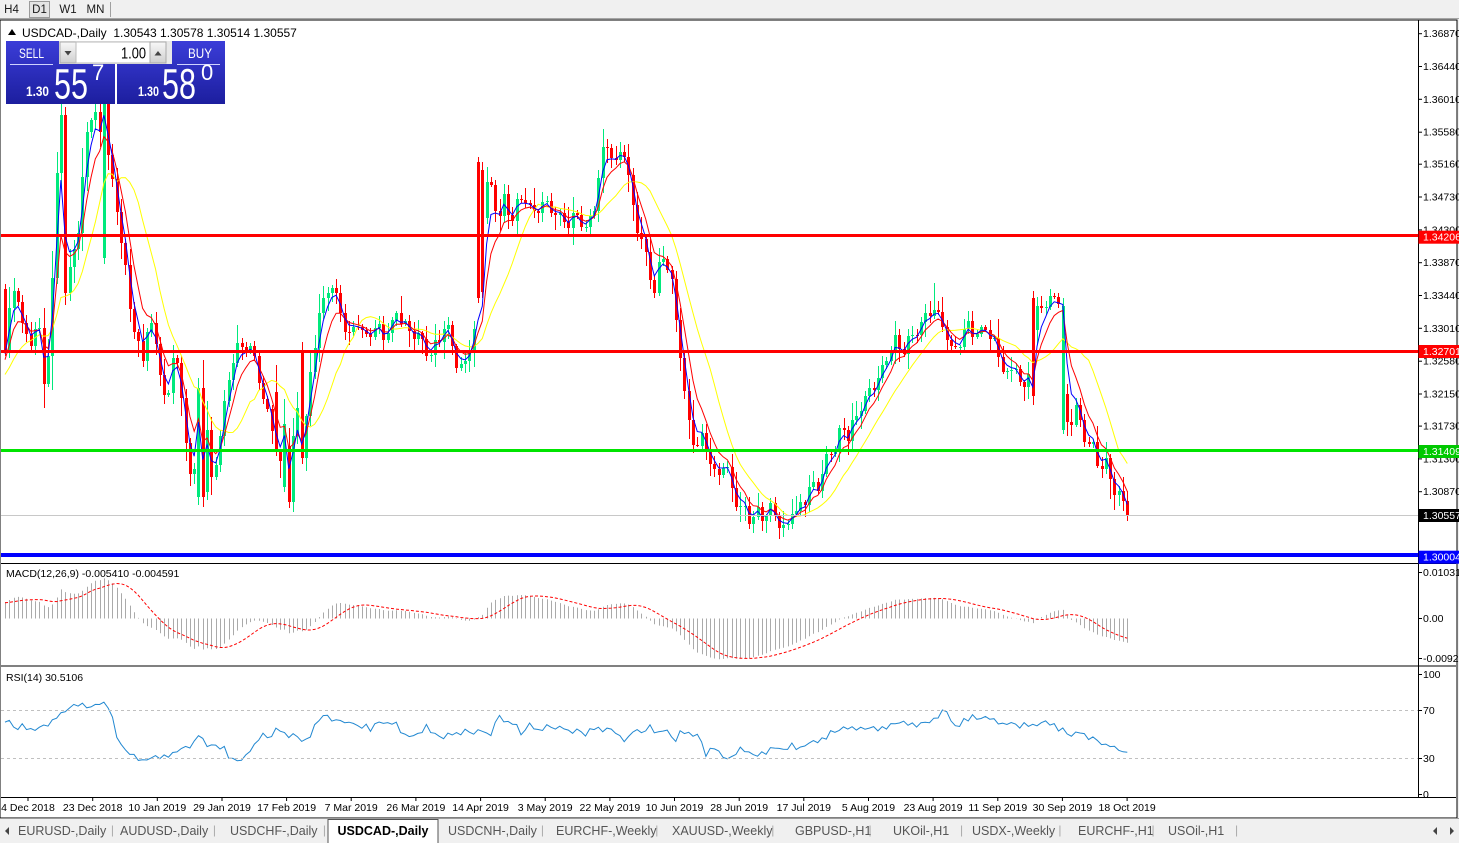 The image size is (1459, 843). I want to click on svg-text: 70, so click(1429, 711).